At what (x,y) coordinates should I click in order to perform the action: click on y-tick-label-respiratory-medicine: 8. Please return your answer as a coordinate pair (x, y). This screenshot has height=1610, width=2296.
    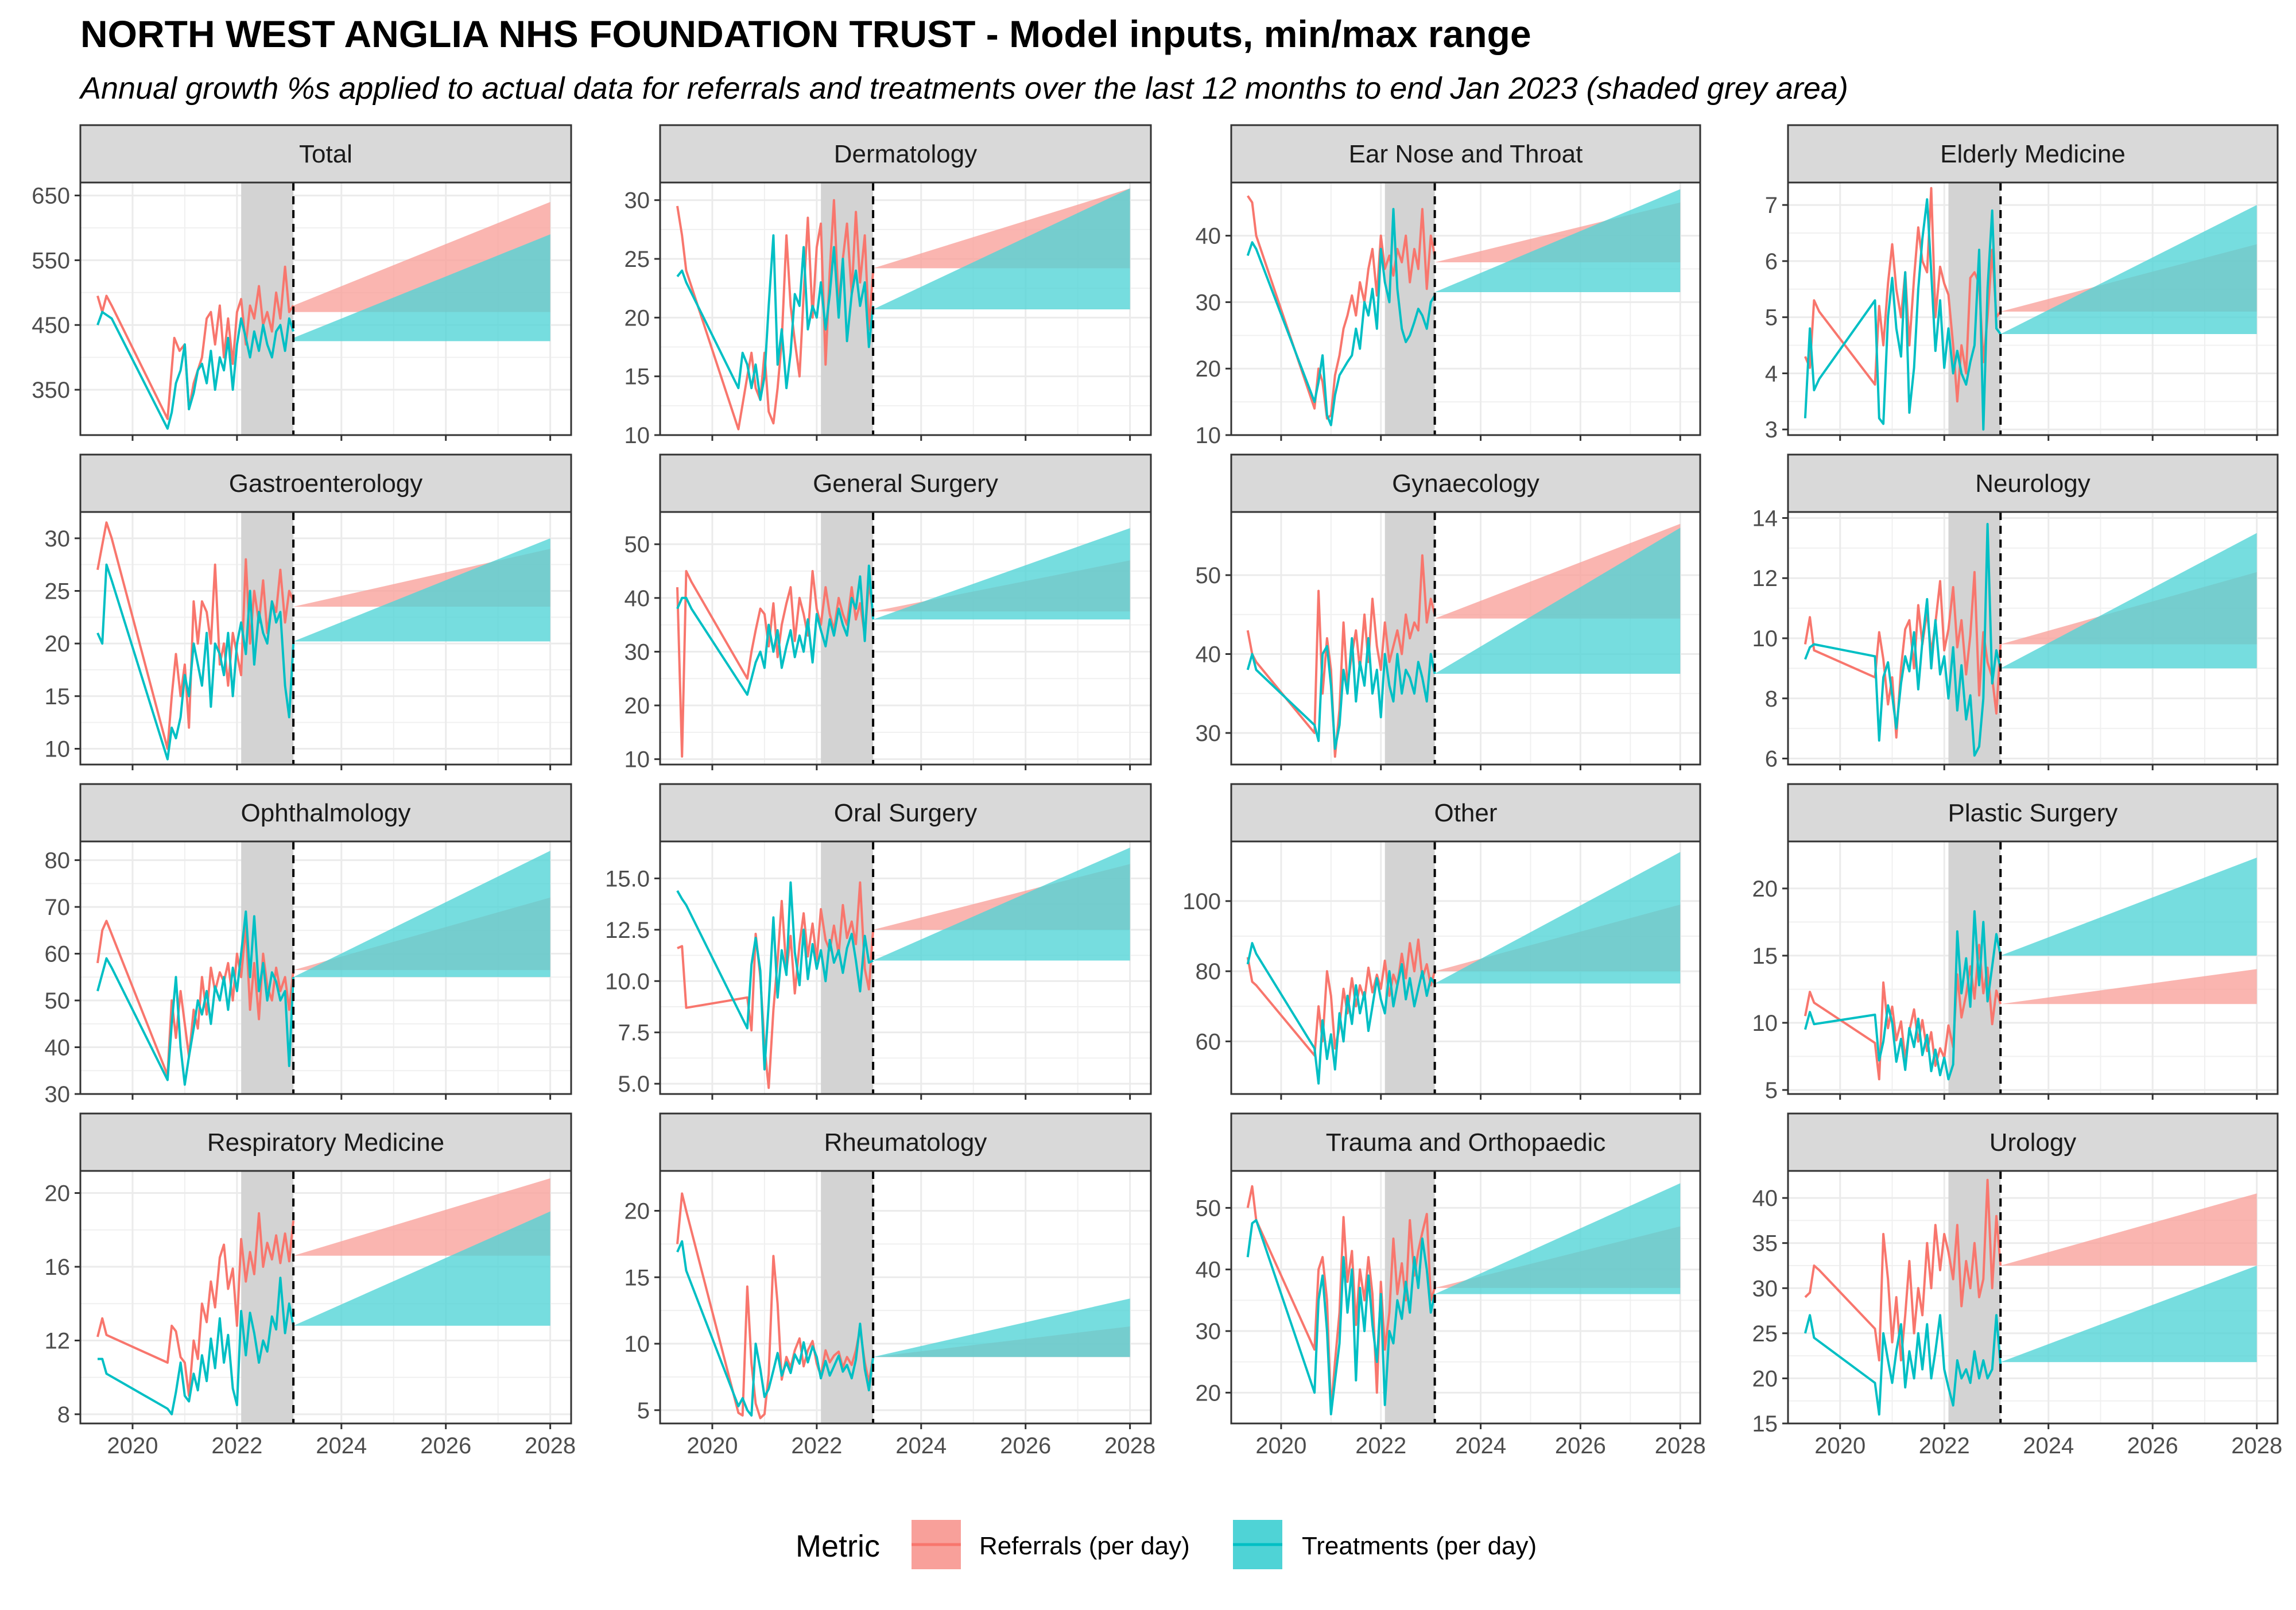
    Looking at the image, I should click on (63, 1414).